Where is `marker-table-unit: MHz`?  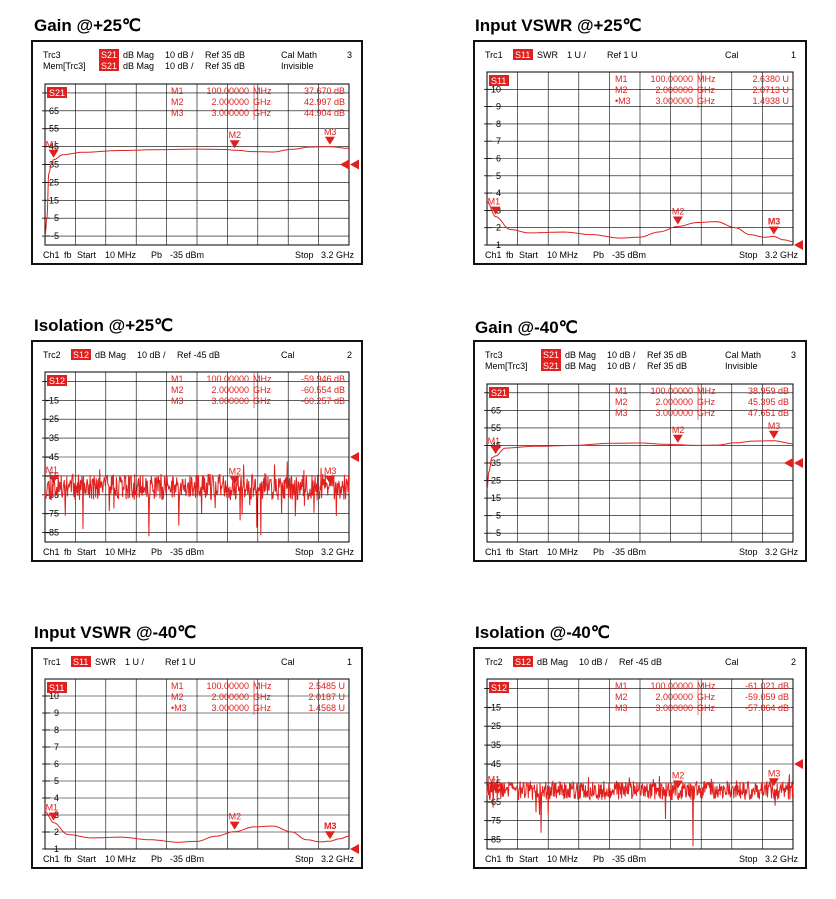 marker-table-unit: MHz is located at coordinates (262, 91).